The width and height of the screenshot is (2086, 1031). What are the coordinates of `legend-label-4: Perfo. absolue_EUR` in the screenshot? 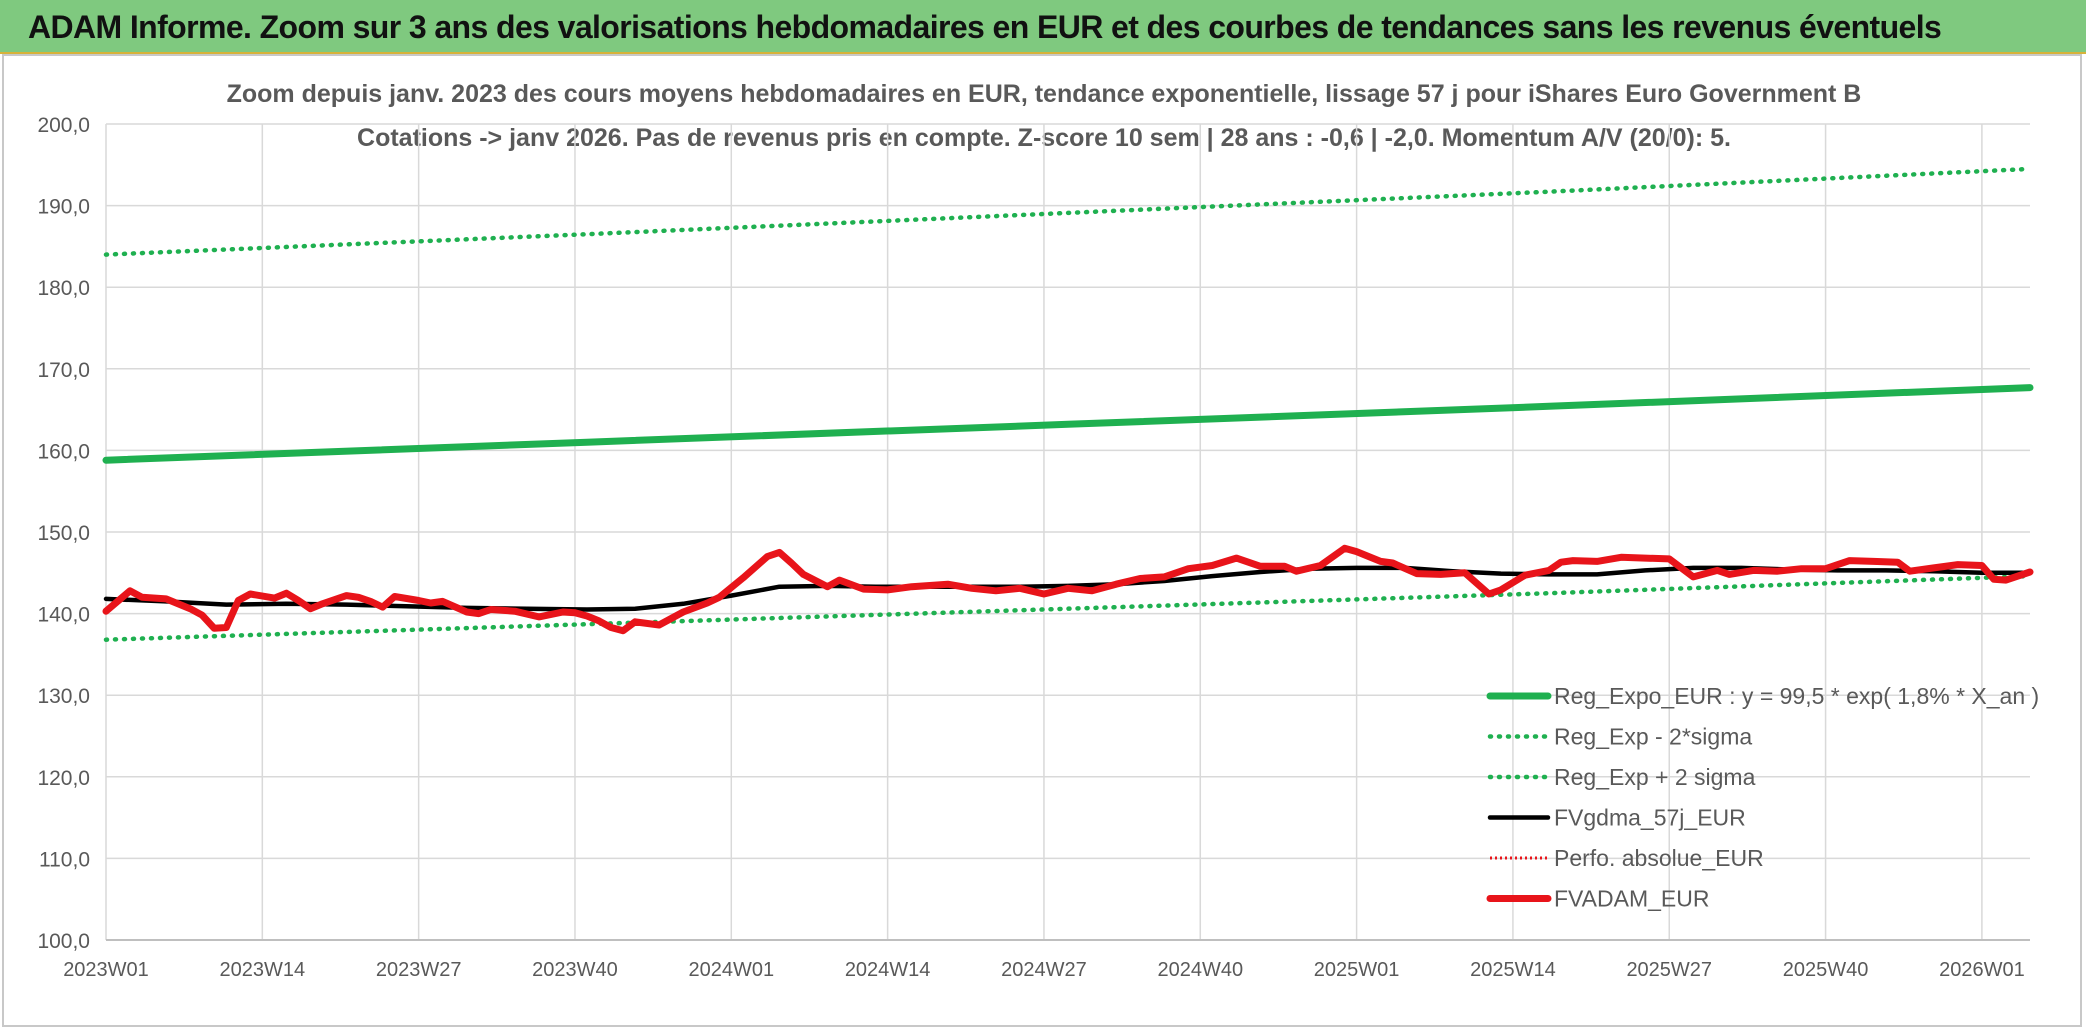 It's located at (1659, 858).